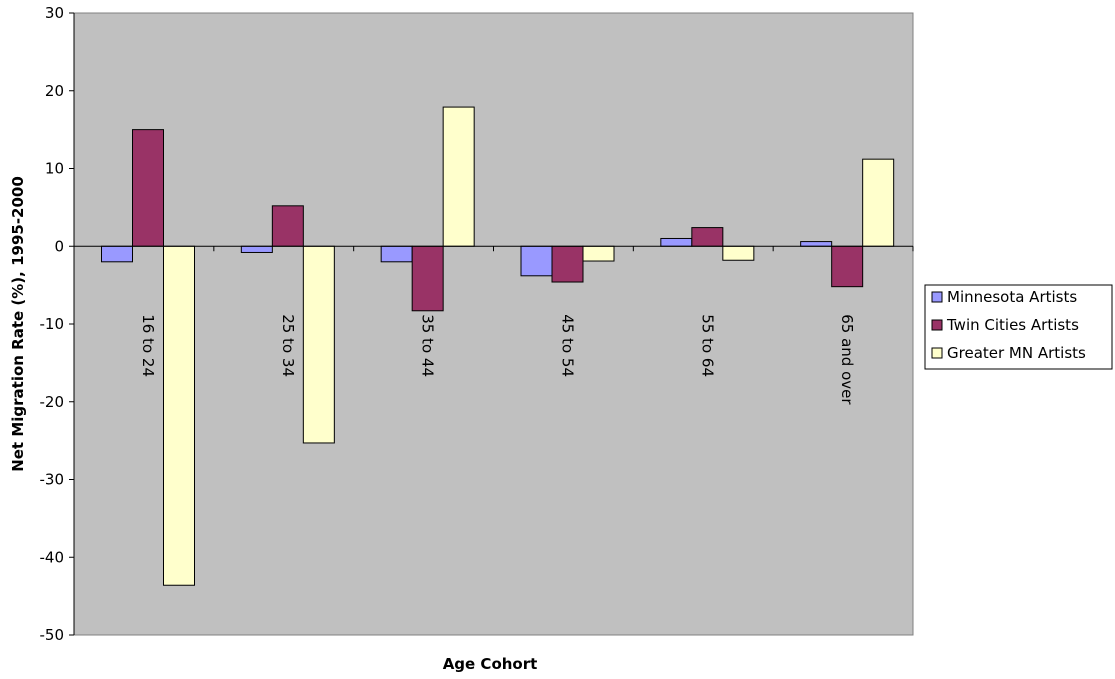 The height and width of the screenshot is (679, 1115). I want to click on y-tick-labels: 30 20 10 0 -10 -20 -30 -40 -50, so click(52, 324).